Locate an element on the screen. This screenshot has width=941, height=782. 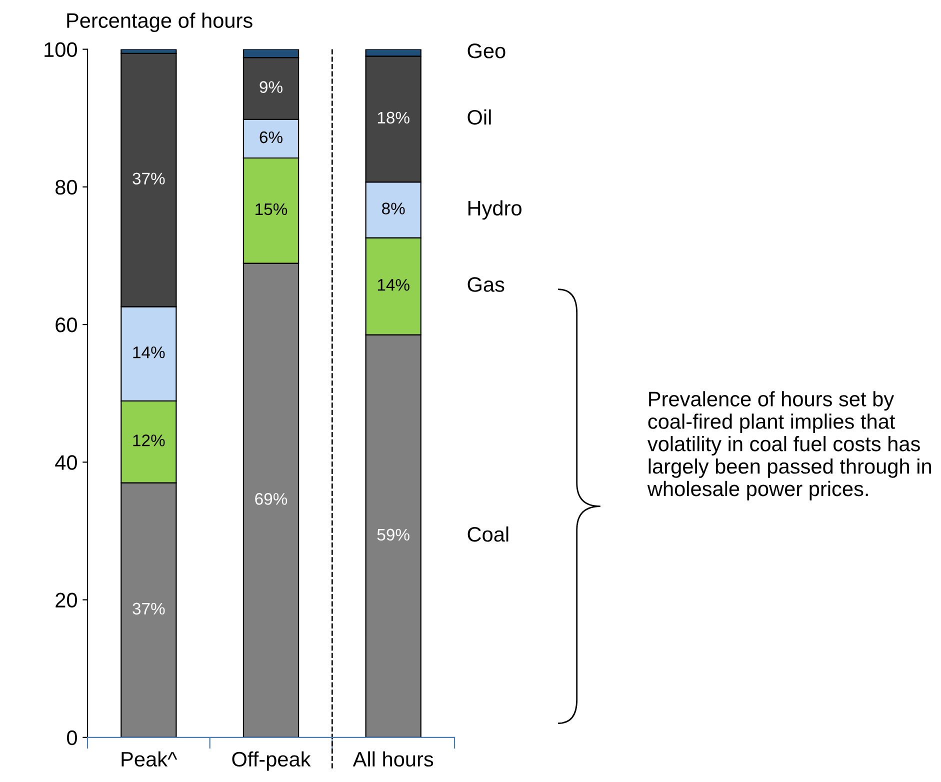
text: Prevalence of hours set by coal-fired plant implies that volatility in coal fuel costs has largely been passed through in wholesale power prices. is located at coordinates (789, 445).